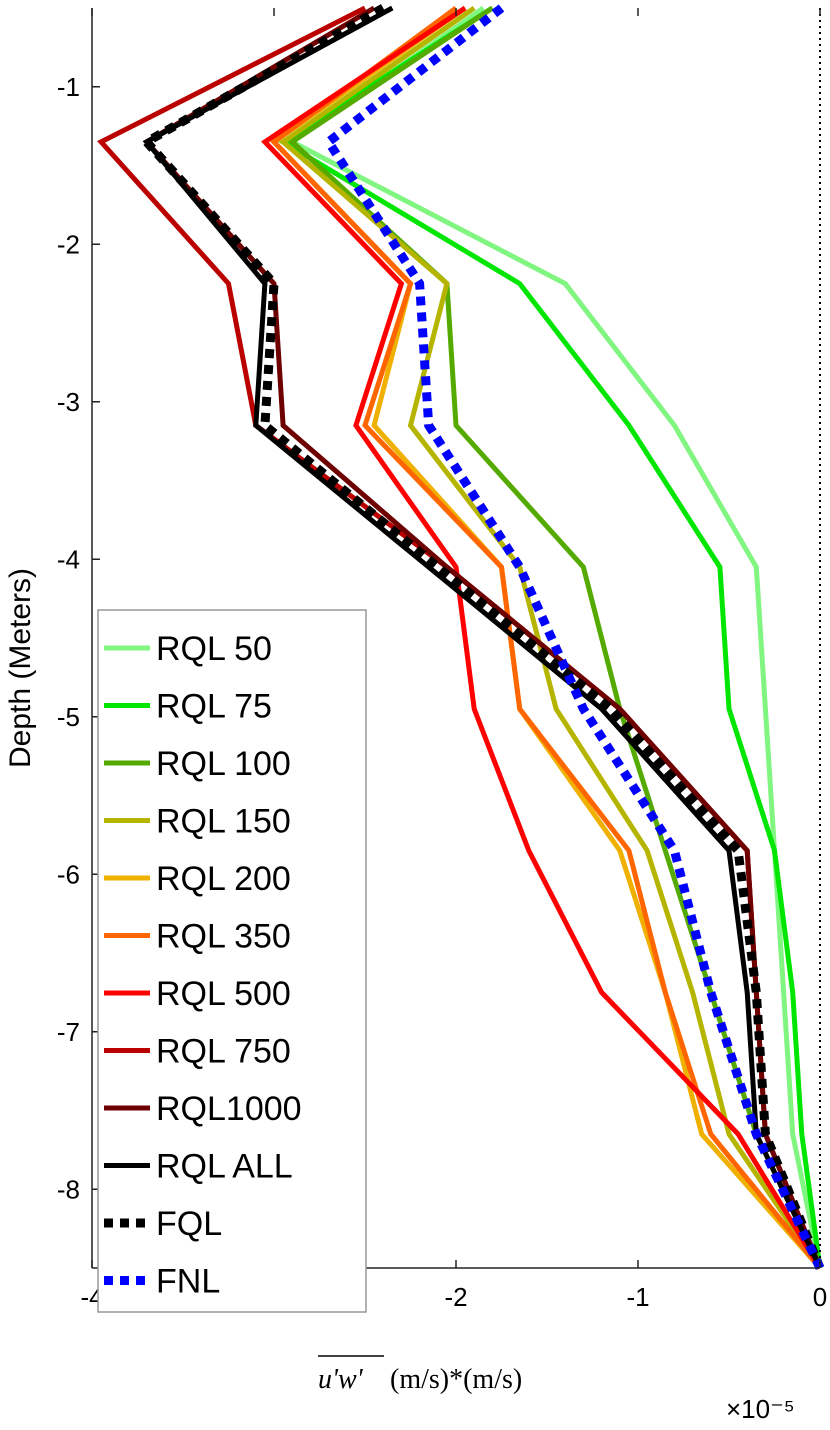 The height and width of the screenshot is (1430, 830). Describe the element at coordinates (223, 879) in the screenshot. I see `legend-label-rql-200: RQL 200` at that location.